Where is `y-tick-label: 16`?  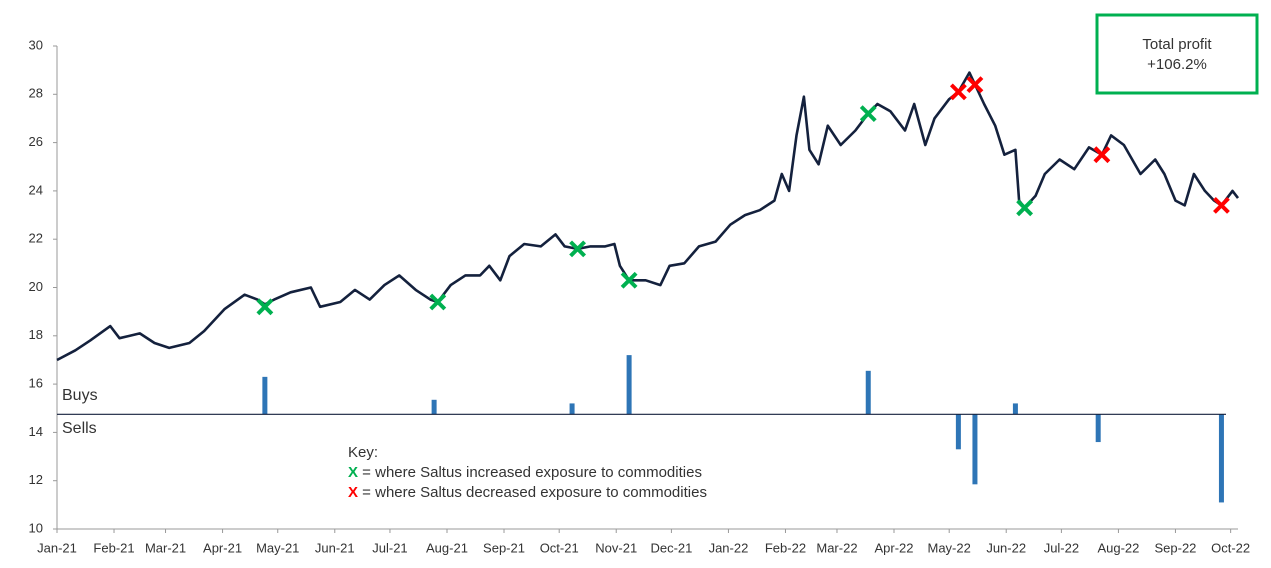 y-tick-label: 16 is located at coordinates (36, 383).